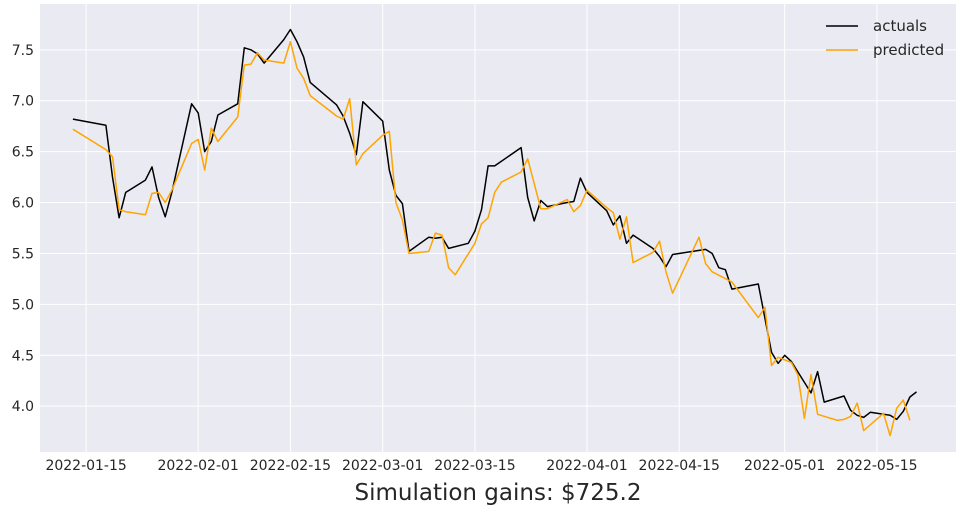 This screenshot has height=512, width=965. I want to click on y-tick-label: 6.0, so click(23, 204).